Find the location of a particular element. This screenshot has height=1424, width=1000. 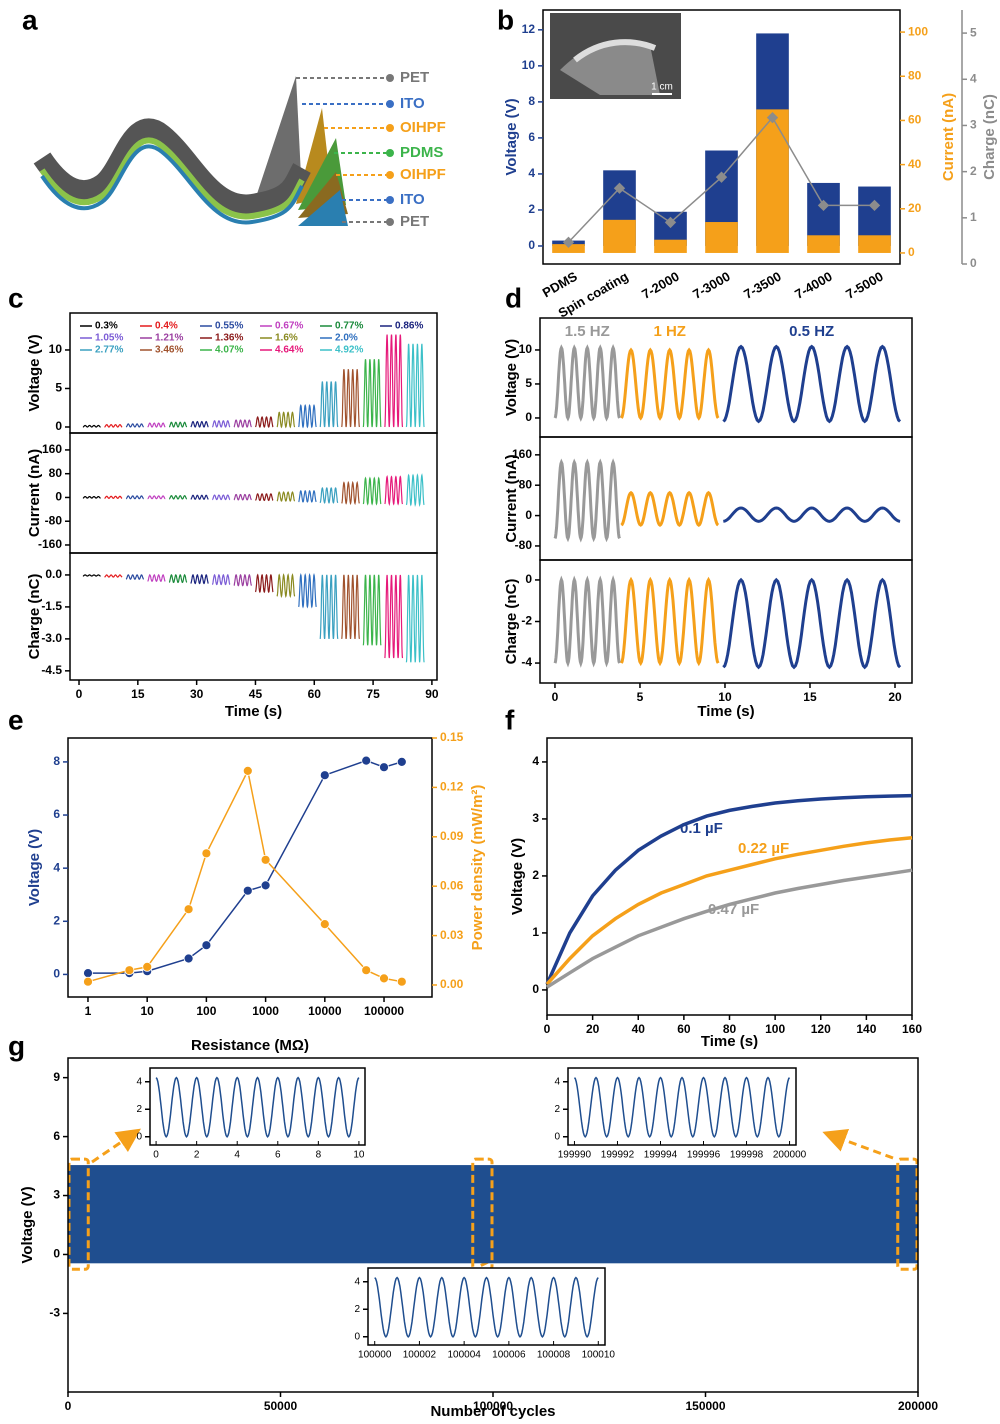

x-tick-label: 0 is located at coordinates (547, 1029).